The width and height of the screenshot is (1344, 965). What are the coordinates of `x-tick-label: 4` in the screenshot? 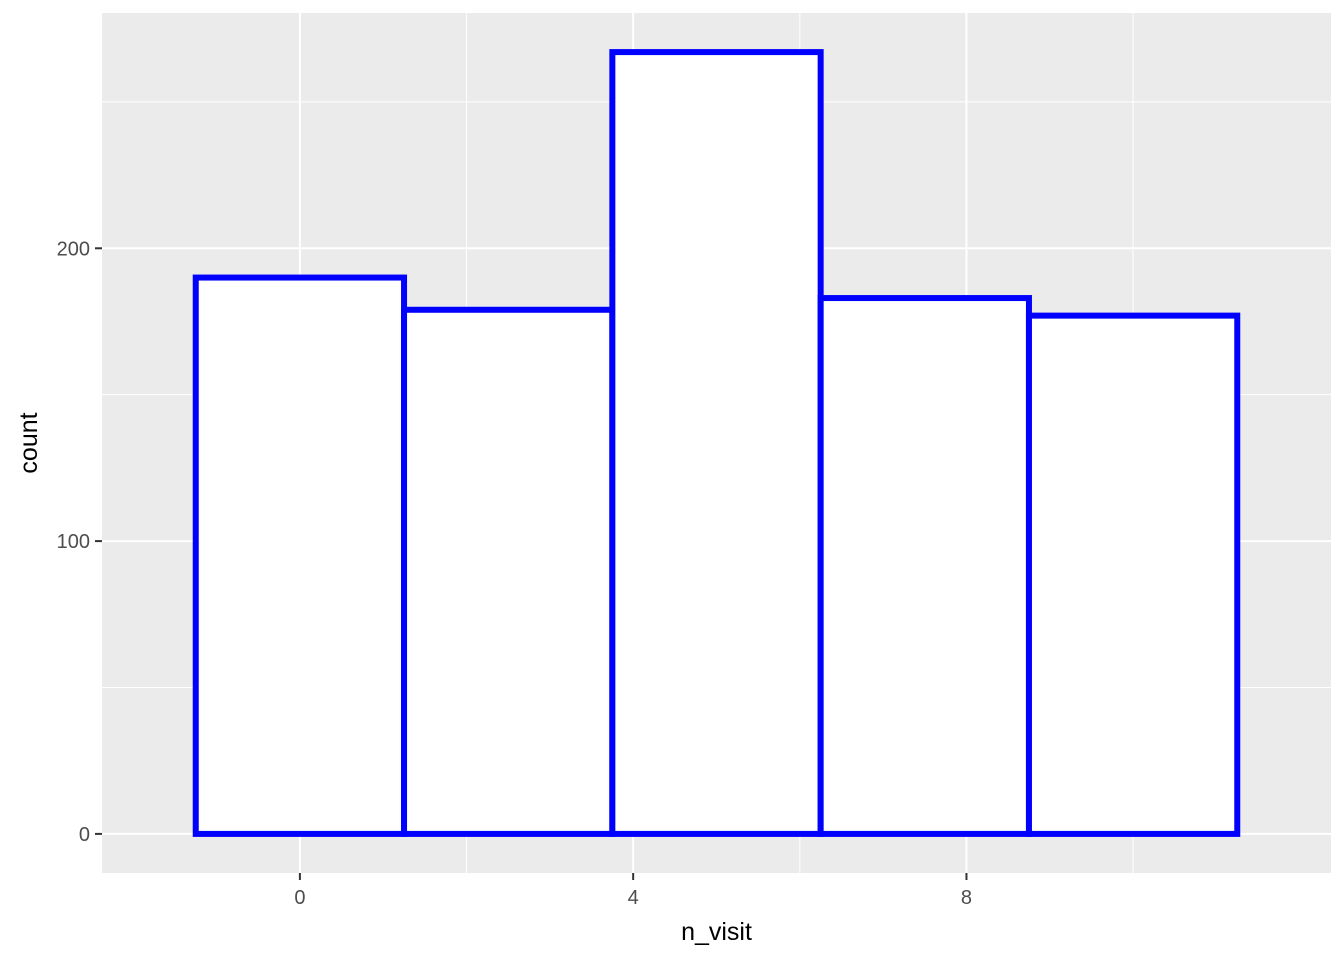 It's located at (633, 898).